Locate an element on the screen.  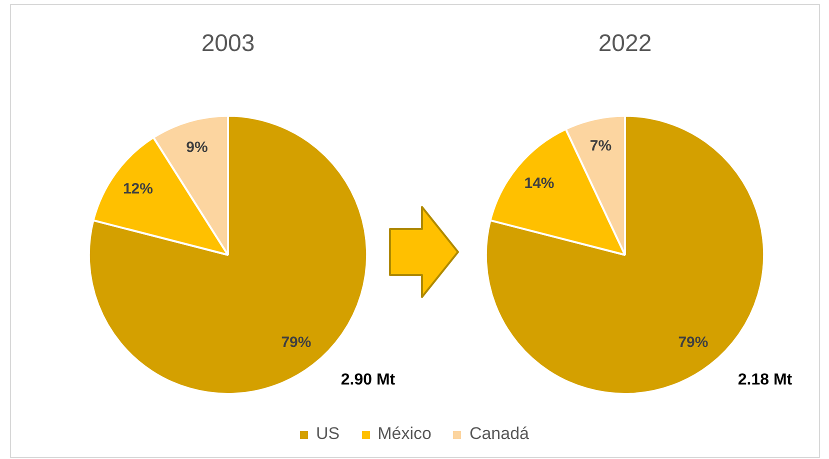
legend-label: US is located at coordinates (327, 434).